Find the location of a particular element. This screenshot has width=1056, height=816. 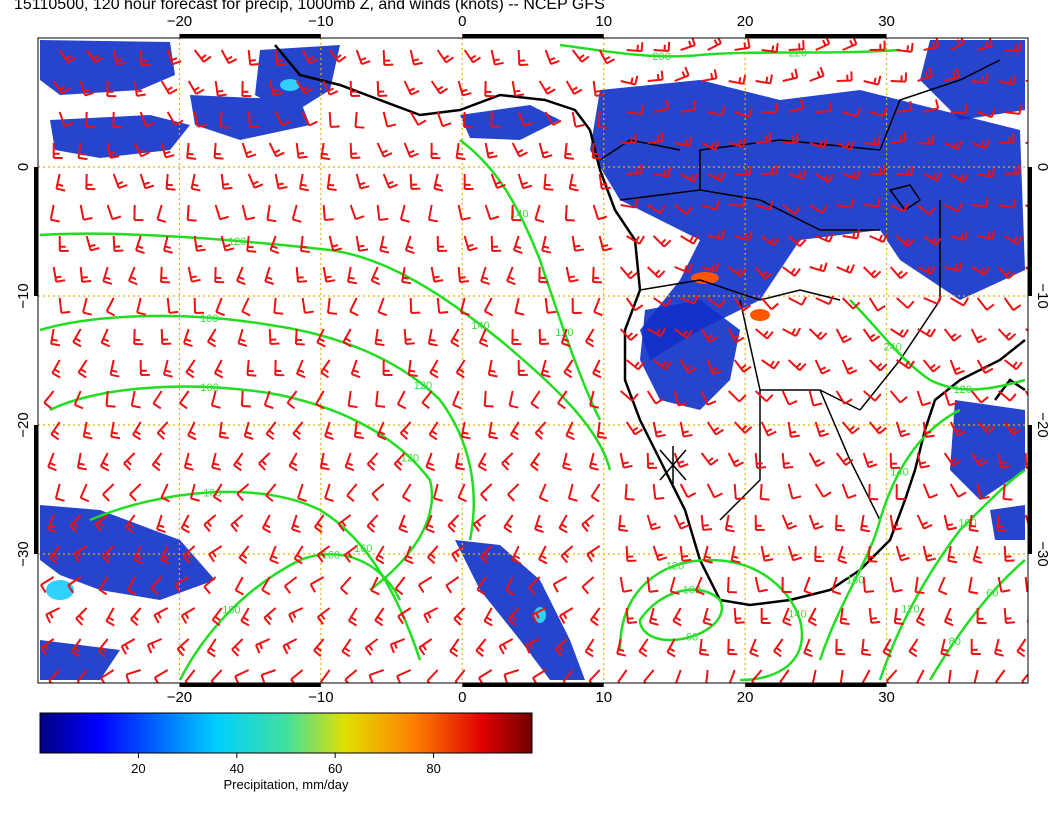

colorbar-label: Precipitation, mm/day is located at coordinates (286, 784).